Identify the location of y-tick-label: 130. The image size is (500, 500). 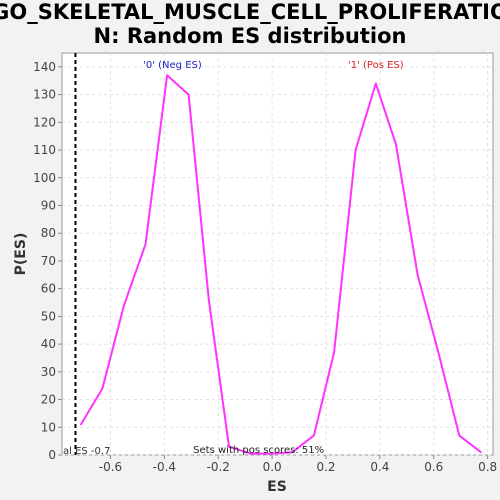
(44, 95).